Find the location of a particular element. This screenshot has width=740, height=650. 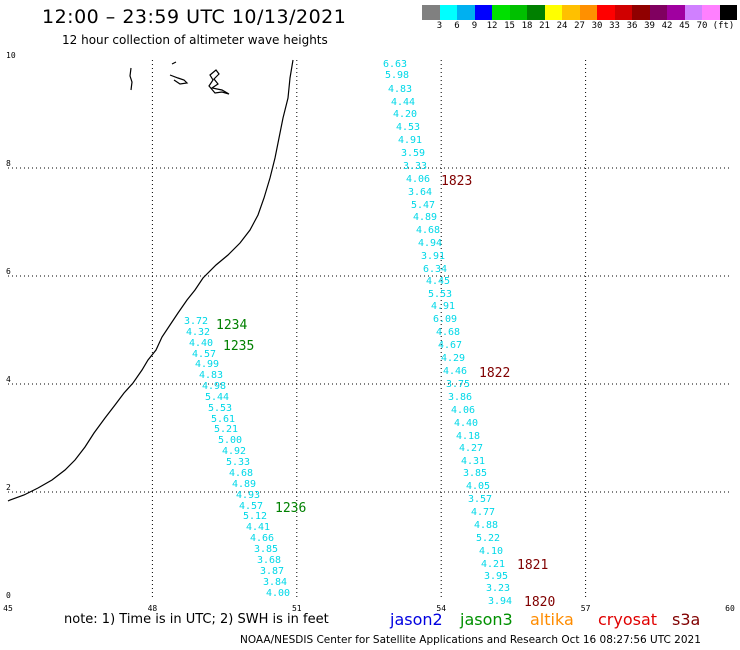

pass-time-label: 1235 is located at coordinates (238, 346).